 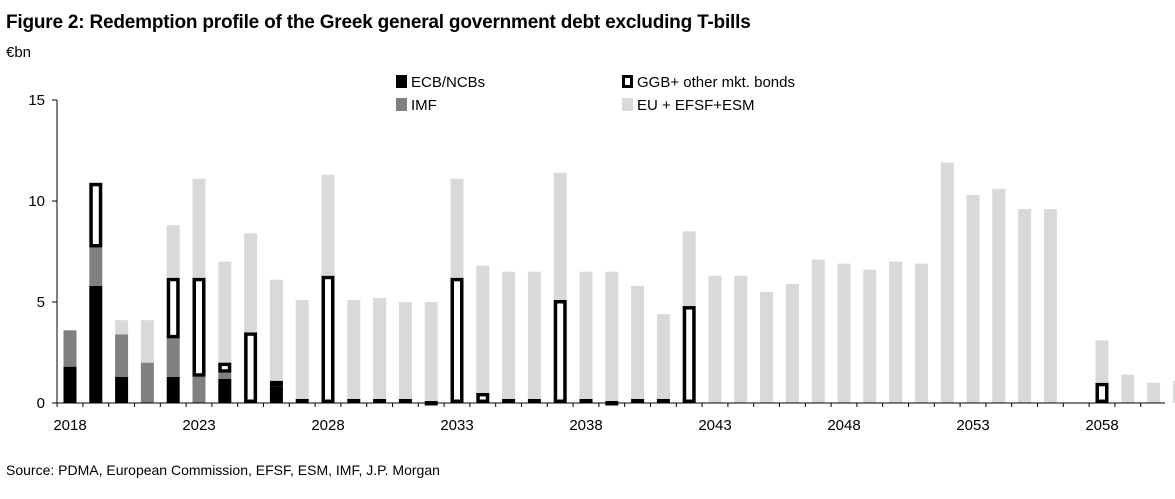 What do you see at coordinates (70, 384) in the screenshot?
I see `bar-ecb-2018` at bounding box center [70, 384].